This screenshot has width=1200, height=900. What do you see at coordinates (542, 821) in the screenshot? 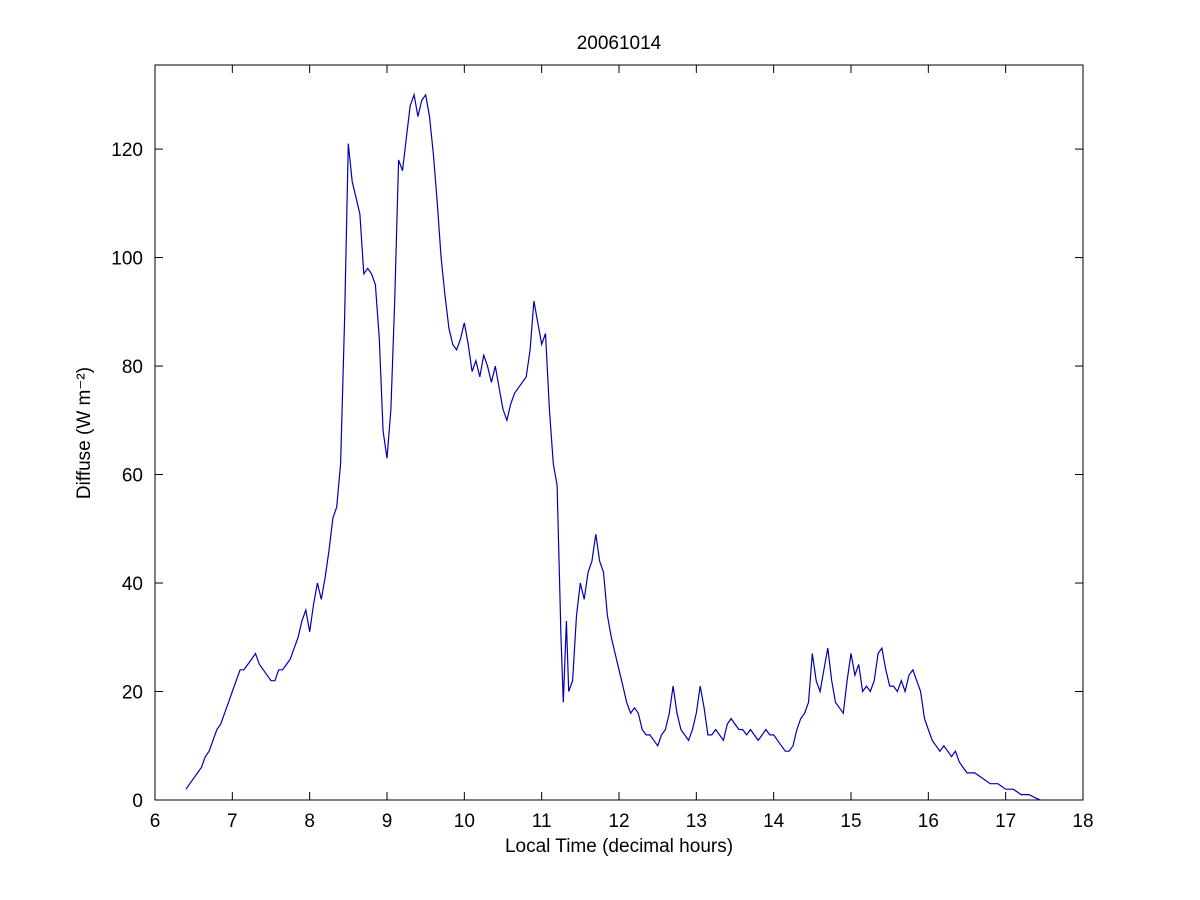
I see `x-tick-label: 11` at bounding box center [542, 821].